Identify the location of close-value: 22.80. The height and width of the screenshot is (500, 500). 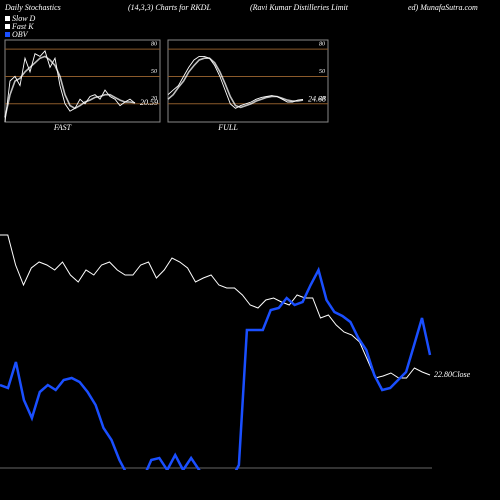
(443, 374).